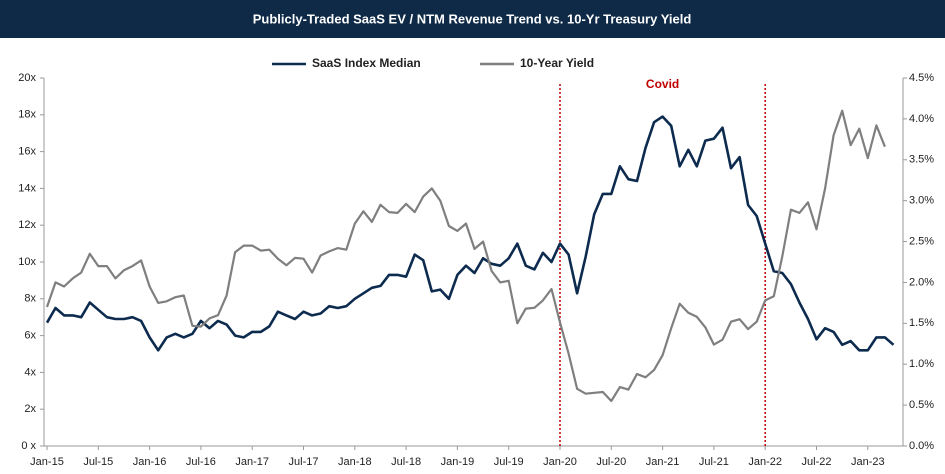 The width and height of the screenshot is (945, 474). I want to click on covid-label: Covid, so click(662, 84).